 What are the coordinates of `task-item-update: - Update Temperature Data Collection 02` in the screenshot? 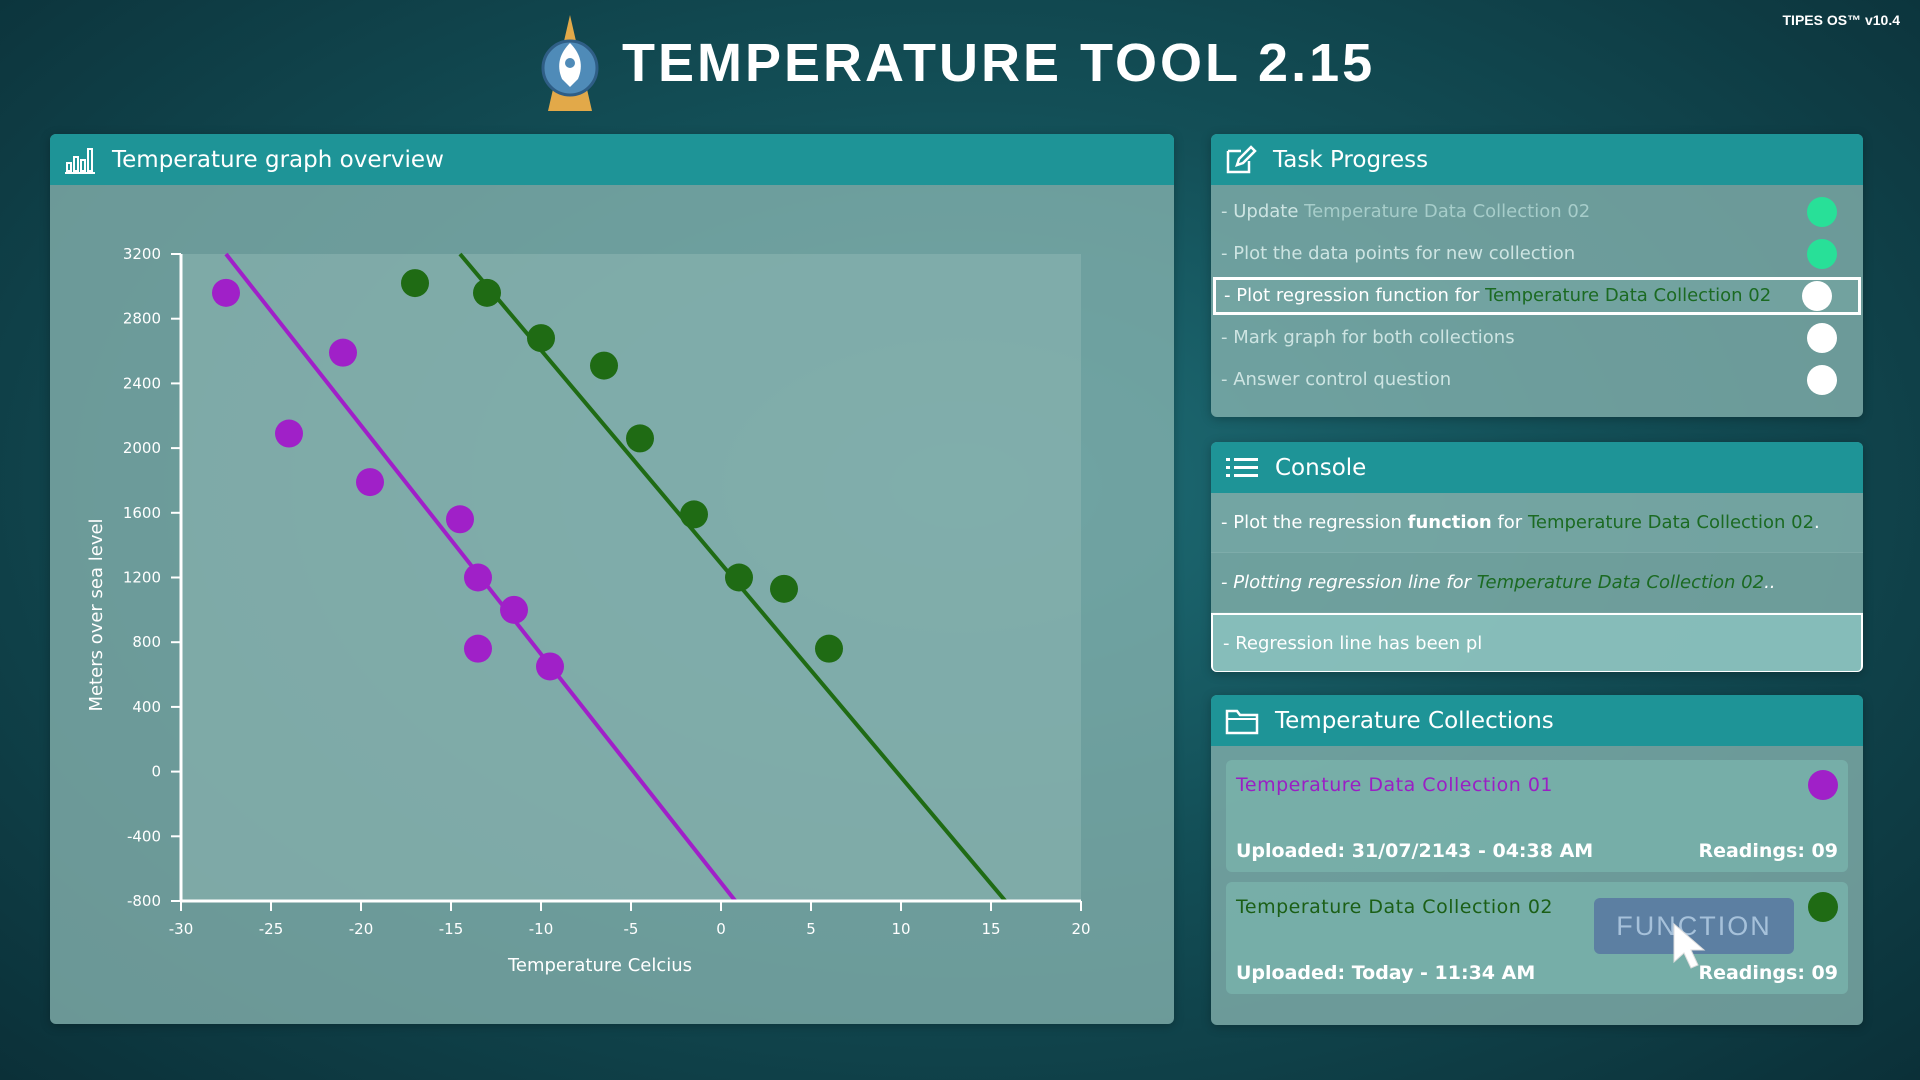 It's located at (1537, 212).